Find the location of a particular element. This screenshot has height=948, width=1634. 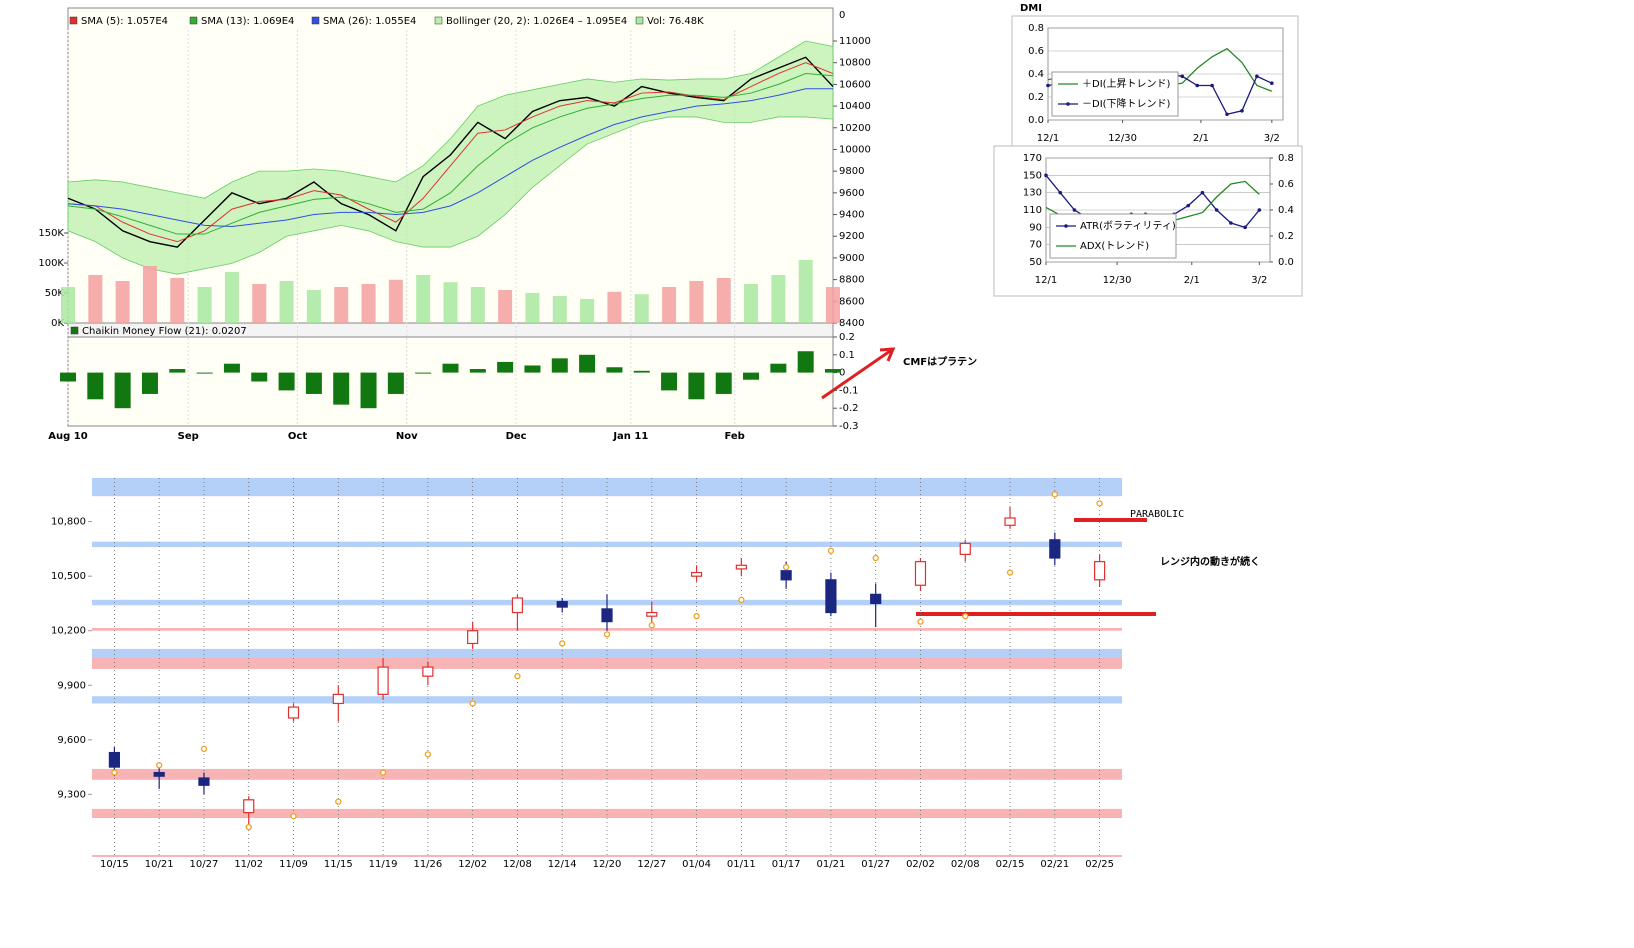

y-tick-label: 10000 is located at coordinates (855, 149).